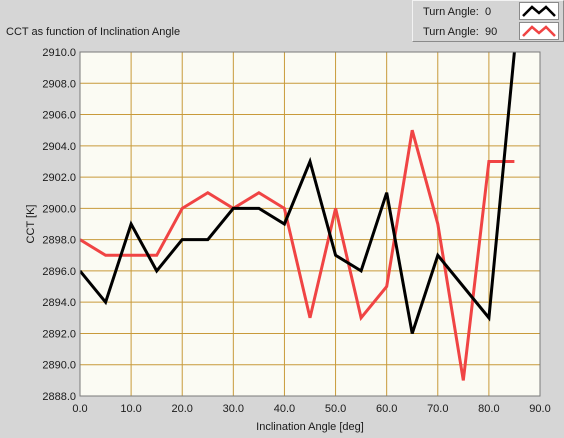  I want to click on y-tick-label: 2896.0, so click(59, 272).